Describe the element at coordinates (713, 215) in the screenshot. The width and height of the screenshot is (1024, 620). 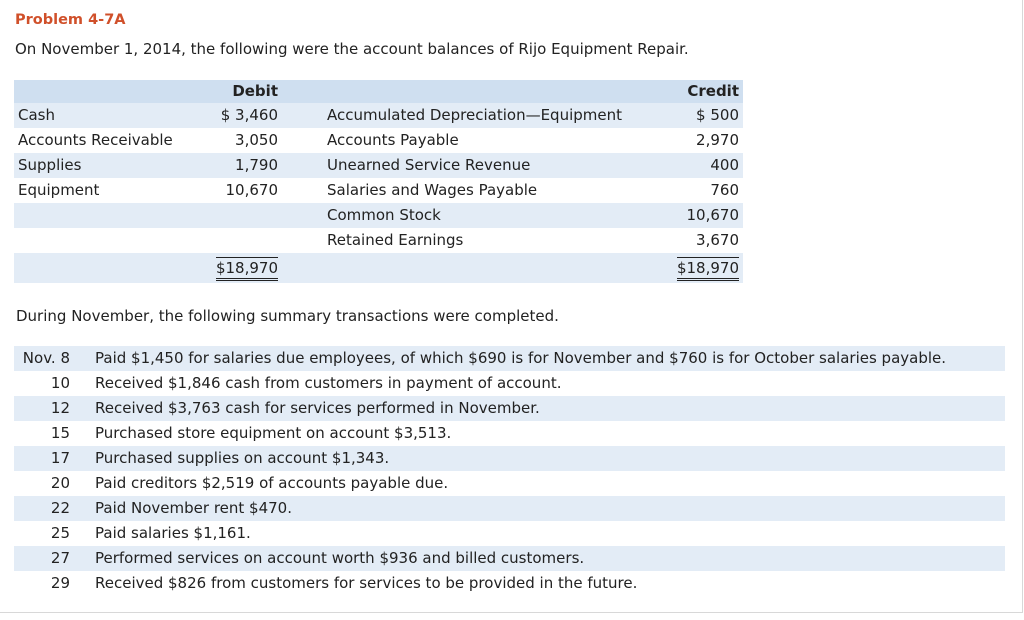
I see `credit-amount: 10,670` at that location.